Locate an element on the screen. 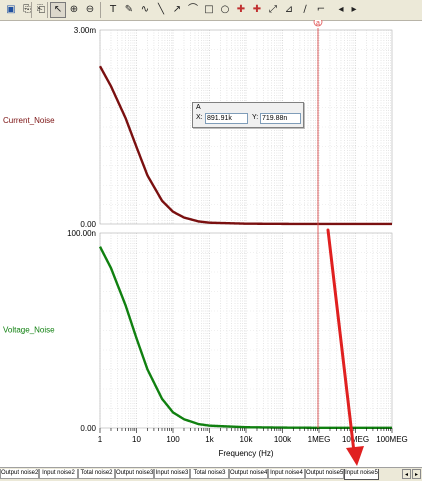 The height and width of the screenshot is (481, 422). x-tick-label: 10 is located at coordinates (136, 439).